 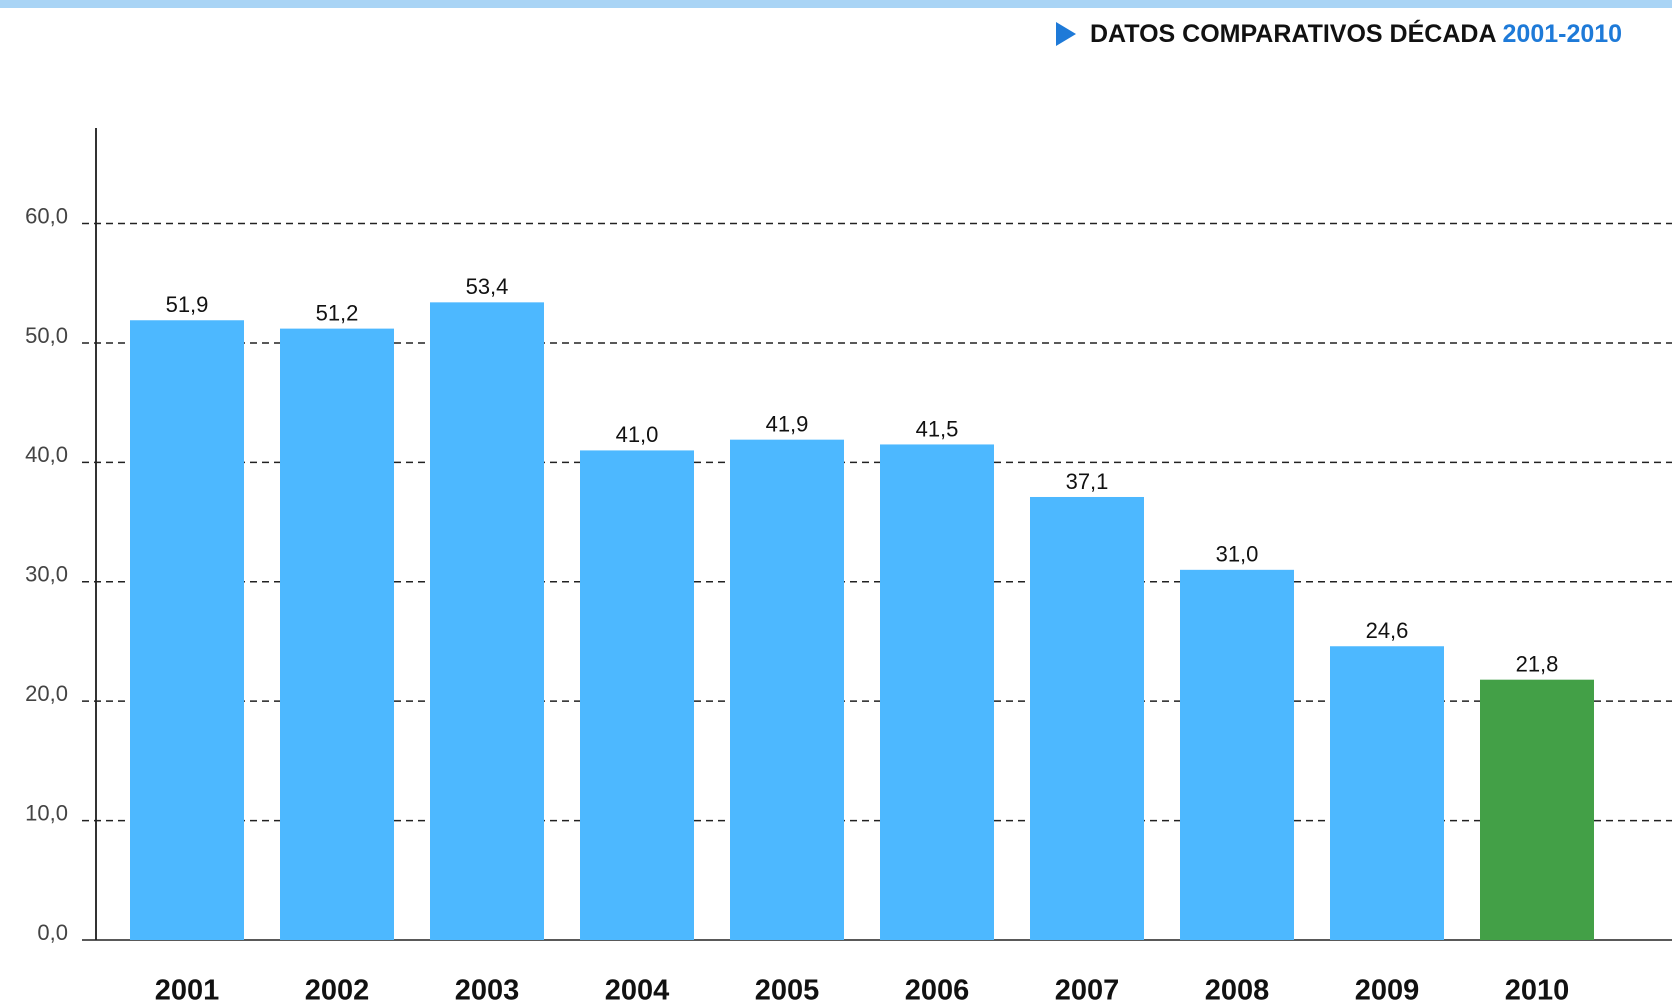 I want to click on y-tick-label: 50,0, so click(x=46, y=335).